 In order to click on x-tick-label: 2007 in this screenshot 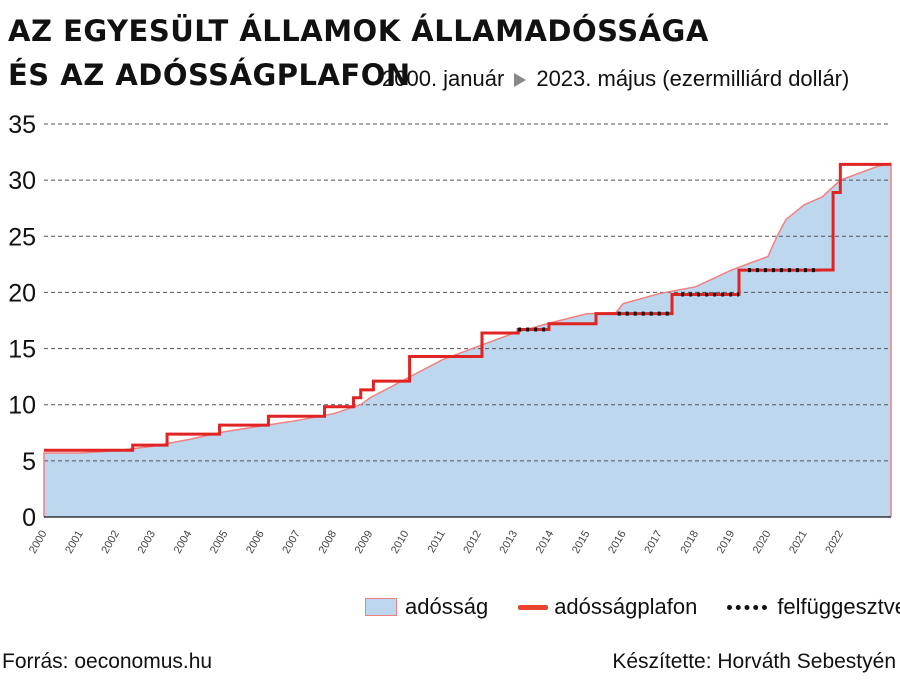, I will do `click(291, 542)`.